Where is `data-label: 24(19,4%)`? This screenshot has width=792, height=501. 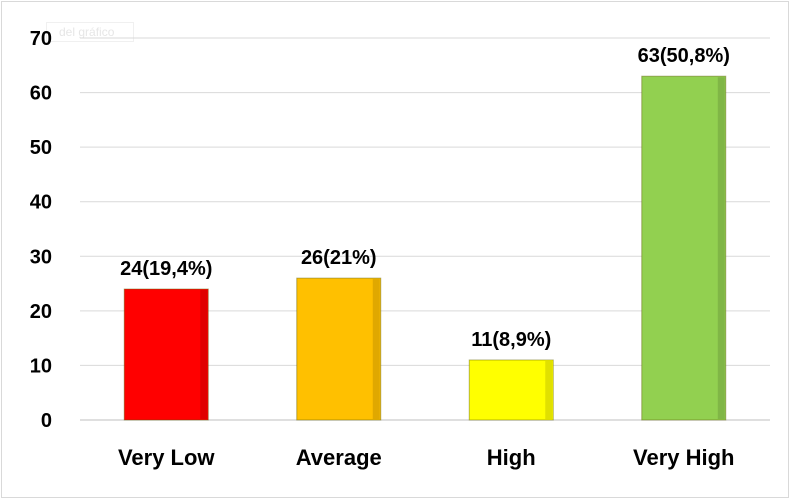 data-label: 24(19,4%) is located at coordinates (166, 269).